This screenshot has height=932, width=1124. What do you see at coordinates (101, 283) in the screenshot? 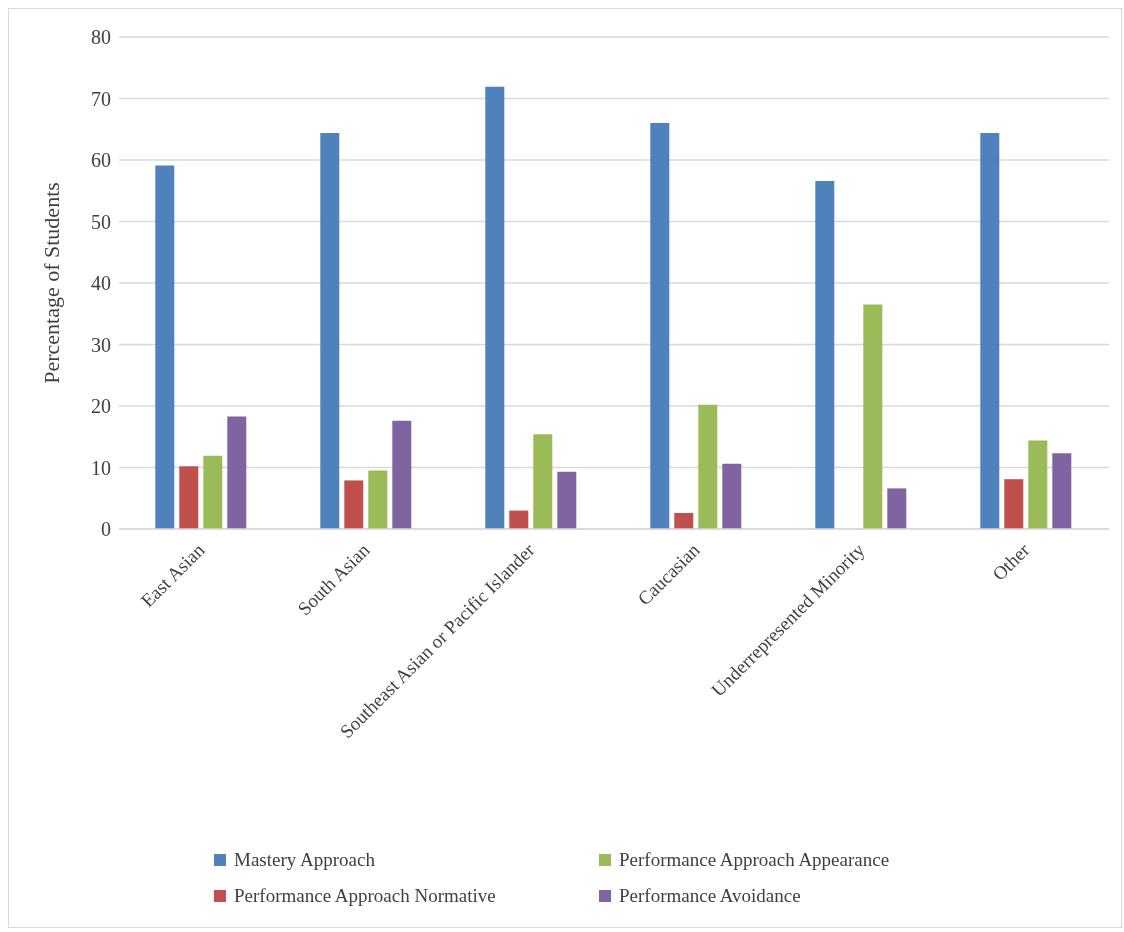
I see `y-tick-label: 40` at bounding box center [101, 283].